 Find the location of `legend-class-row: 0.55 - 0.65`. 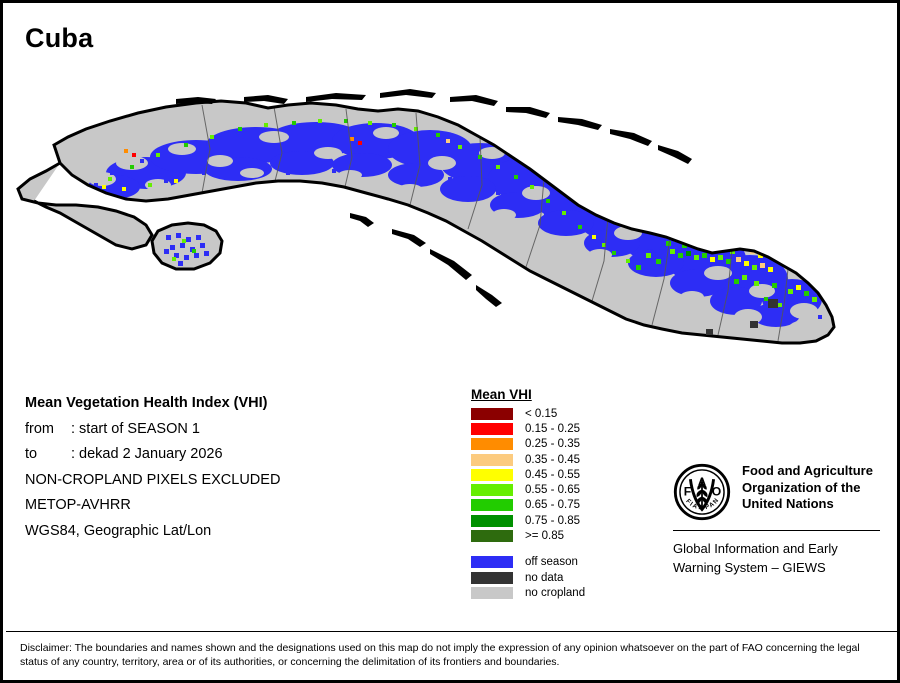

legend-class-row: 0.55 - 0.65 is located at coordinates (566, 489).